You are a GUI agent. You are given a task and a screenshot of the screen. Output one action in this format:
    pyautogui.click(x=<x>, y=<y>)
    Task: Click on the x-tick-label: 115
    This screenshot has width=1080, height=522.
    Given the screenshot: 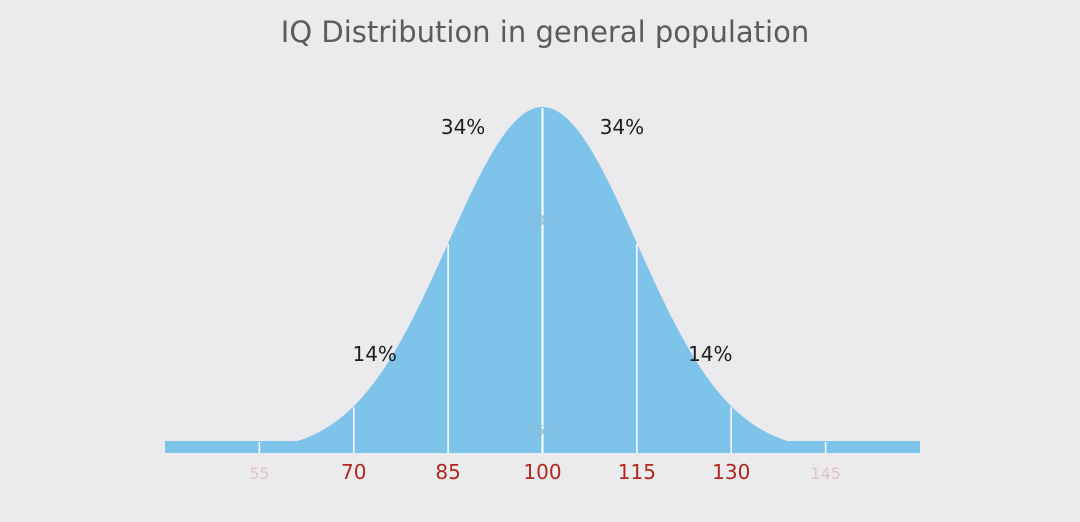 What is the action you would take?
    pyautogui.click(x=637, y=472)
    